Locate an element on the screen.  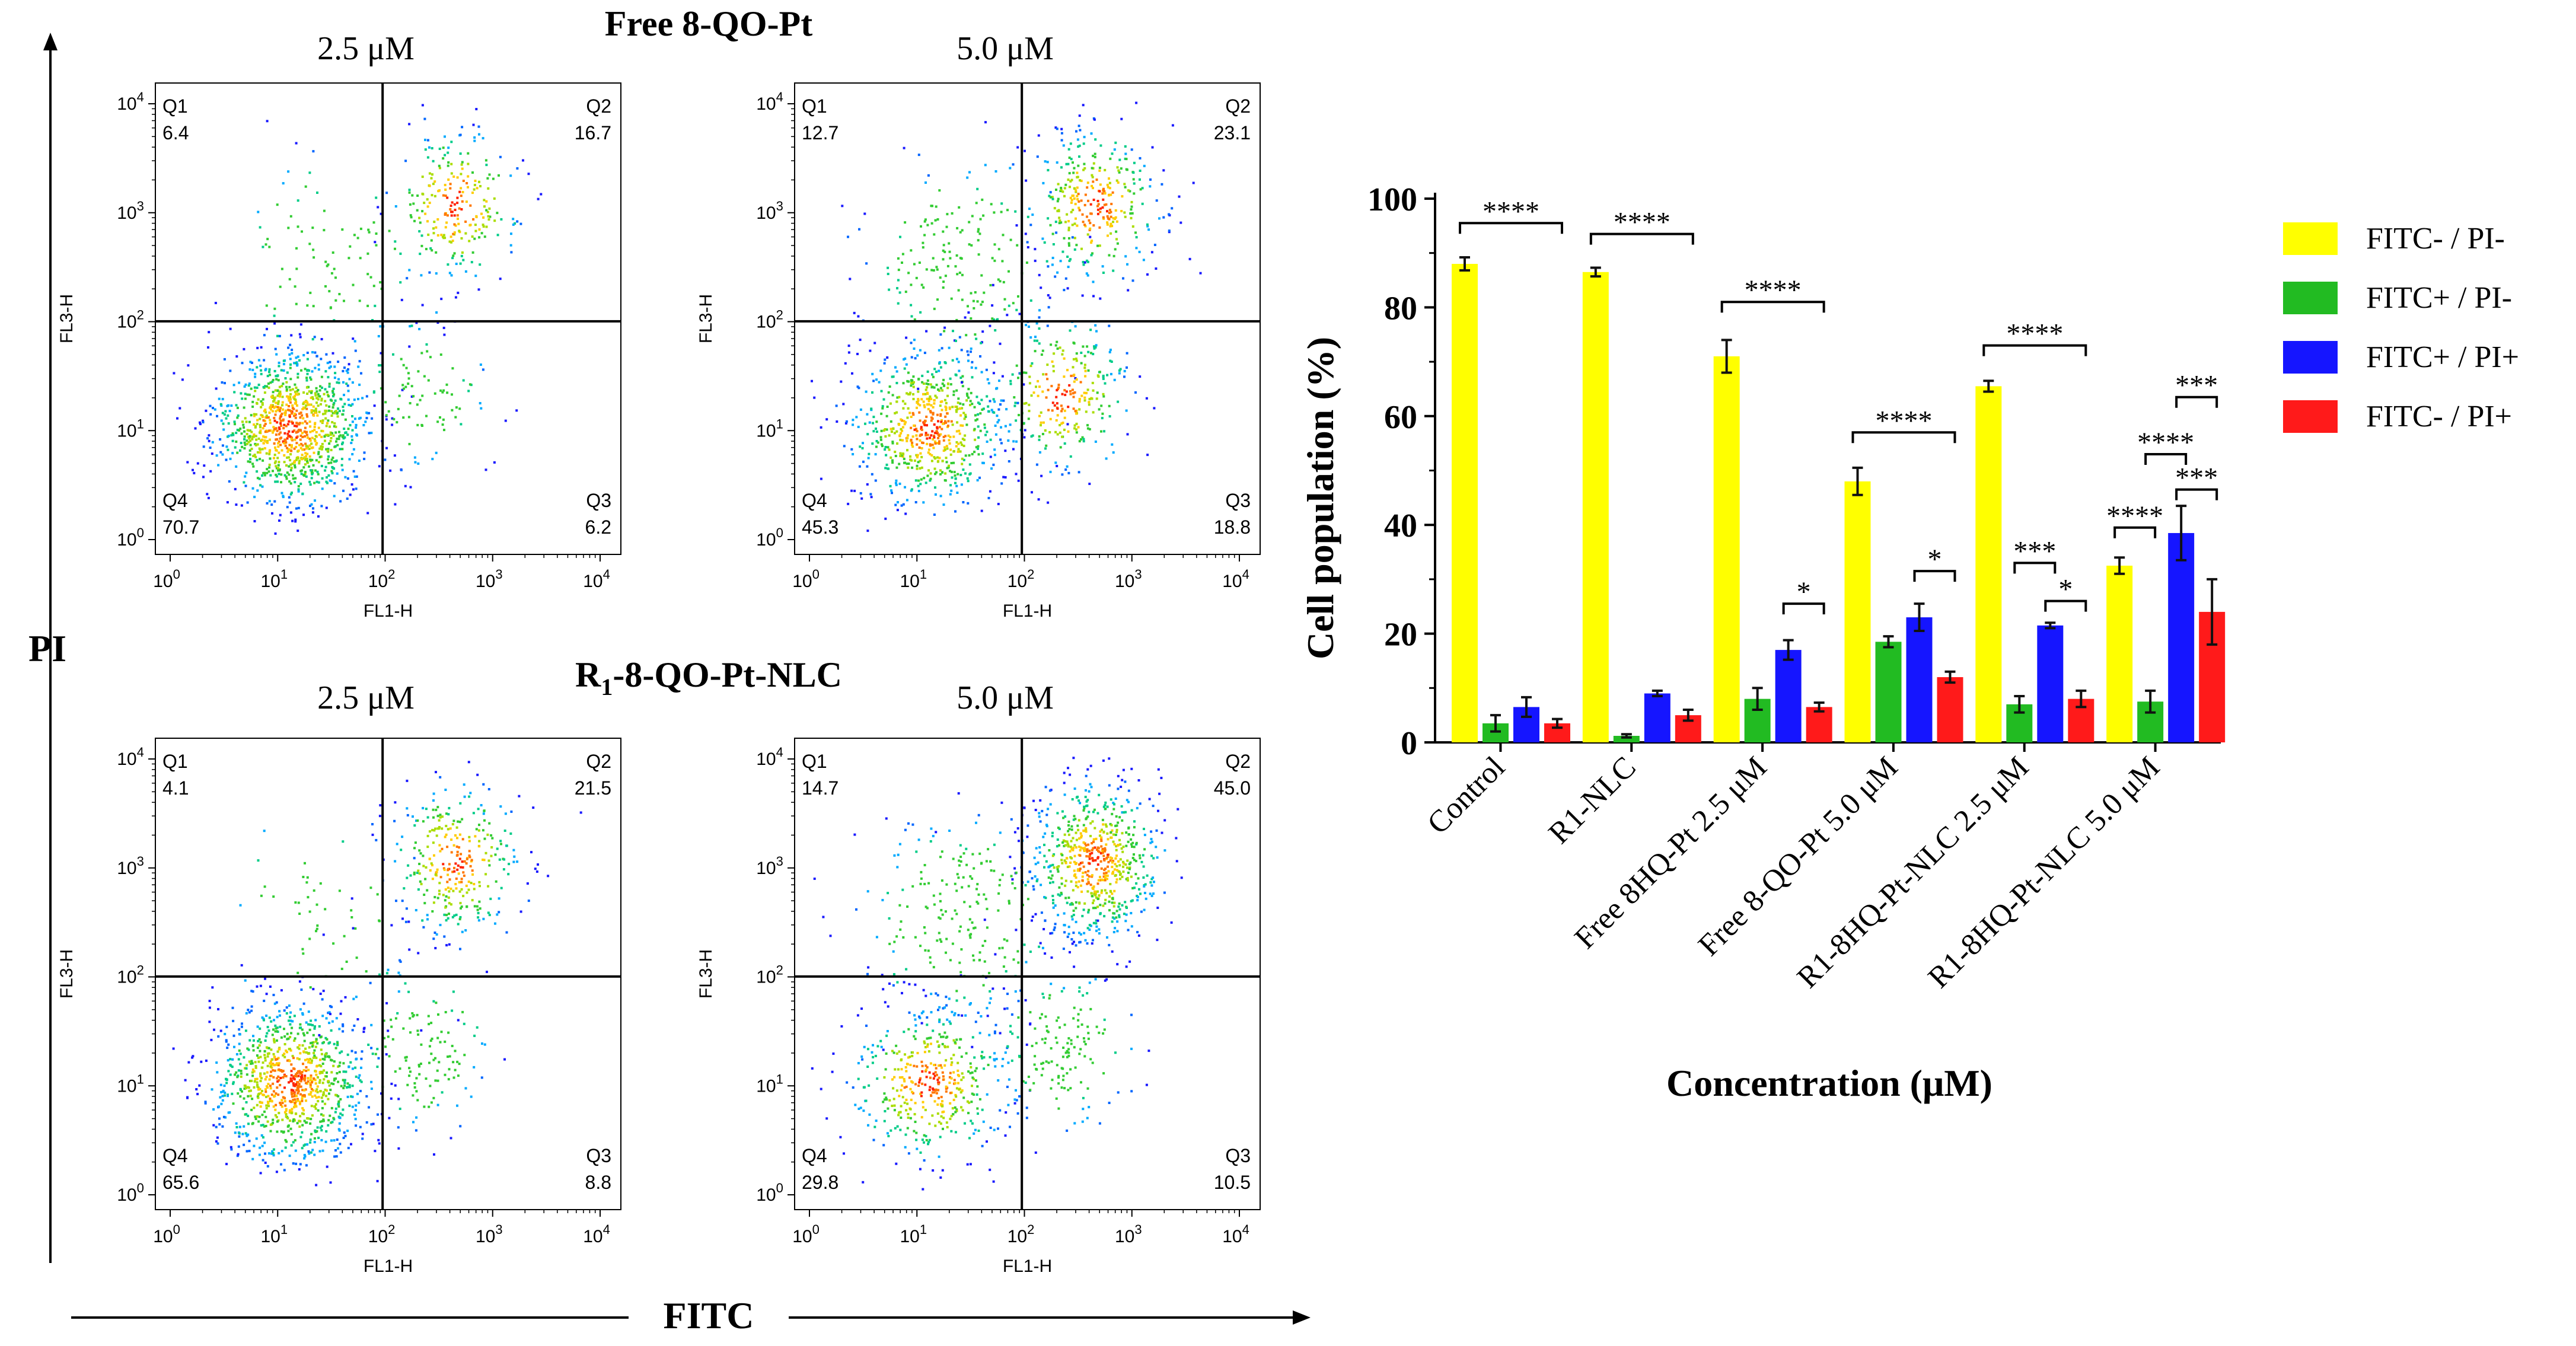
y-tick-label: 10¹ is located at coordinates (130, 428).